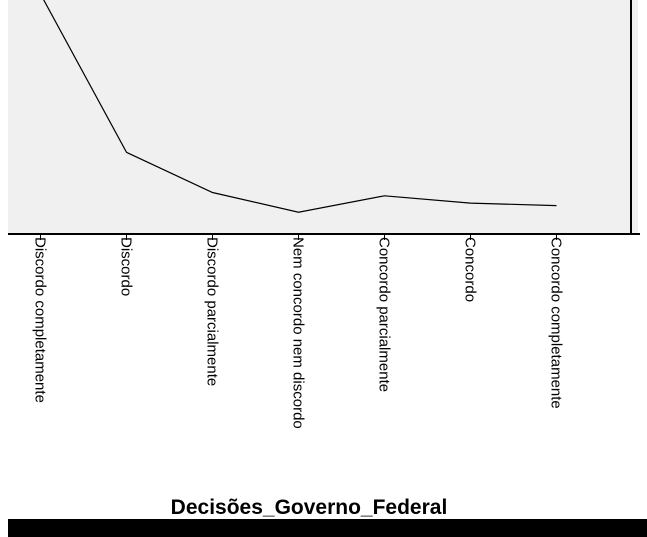  What do you see at coordinates (309, 507) in the screenshot?
I see `x-axis-title: Decisões_Governo_Federal` at bounding box center [309, 507].